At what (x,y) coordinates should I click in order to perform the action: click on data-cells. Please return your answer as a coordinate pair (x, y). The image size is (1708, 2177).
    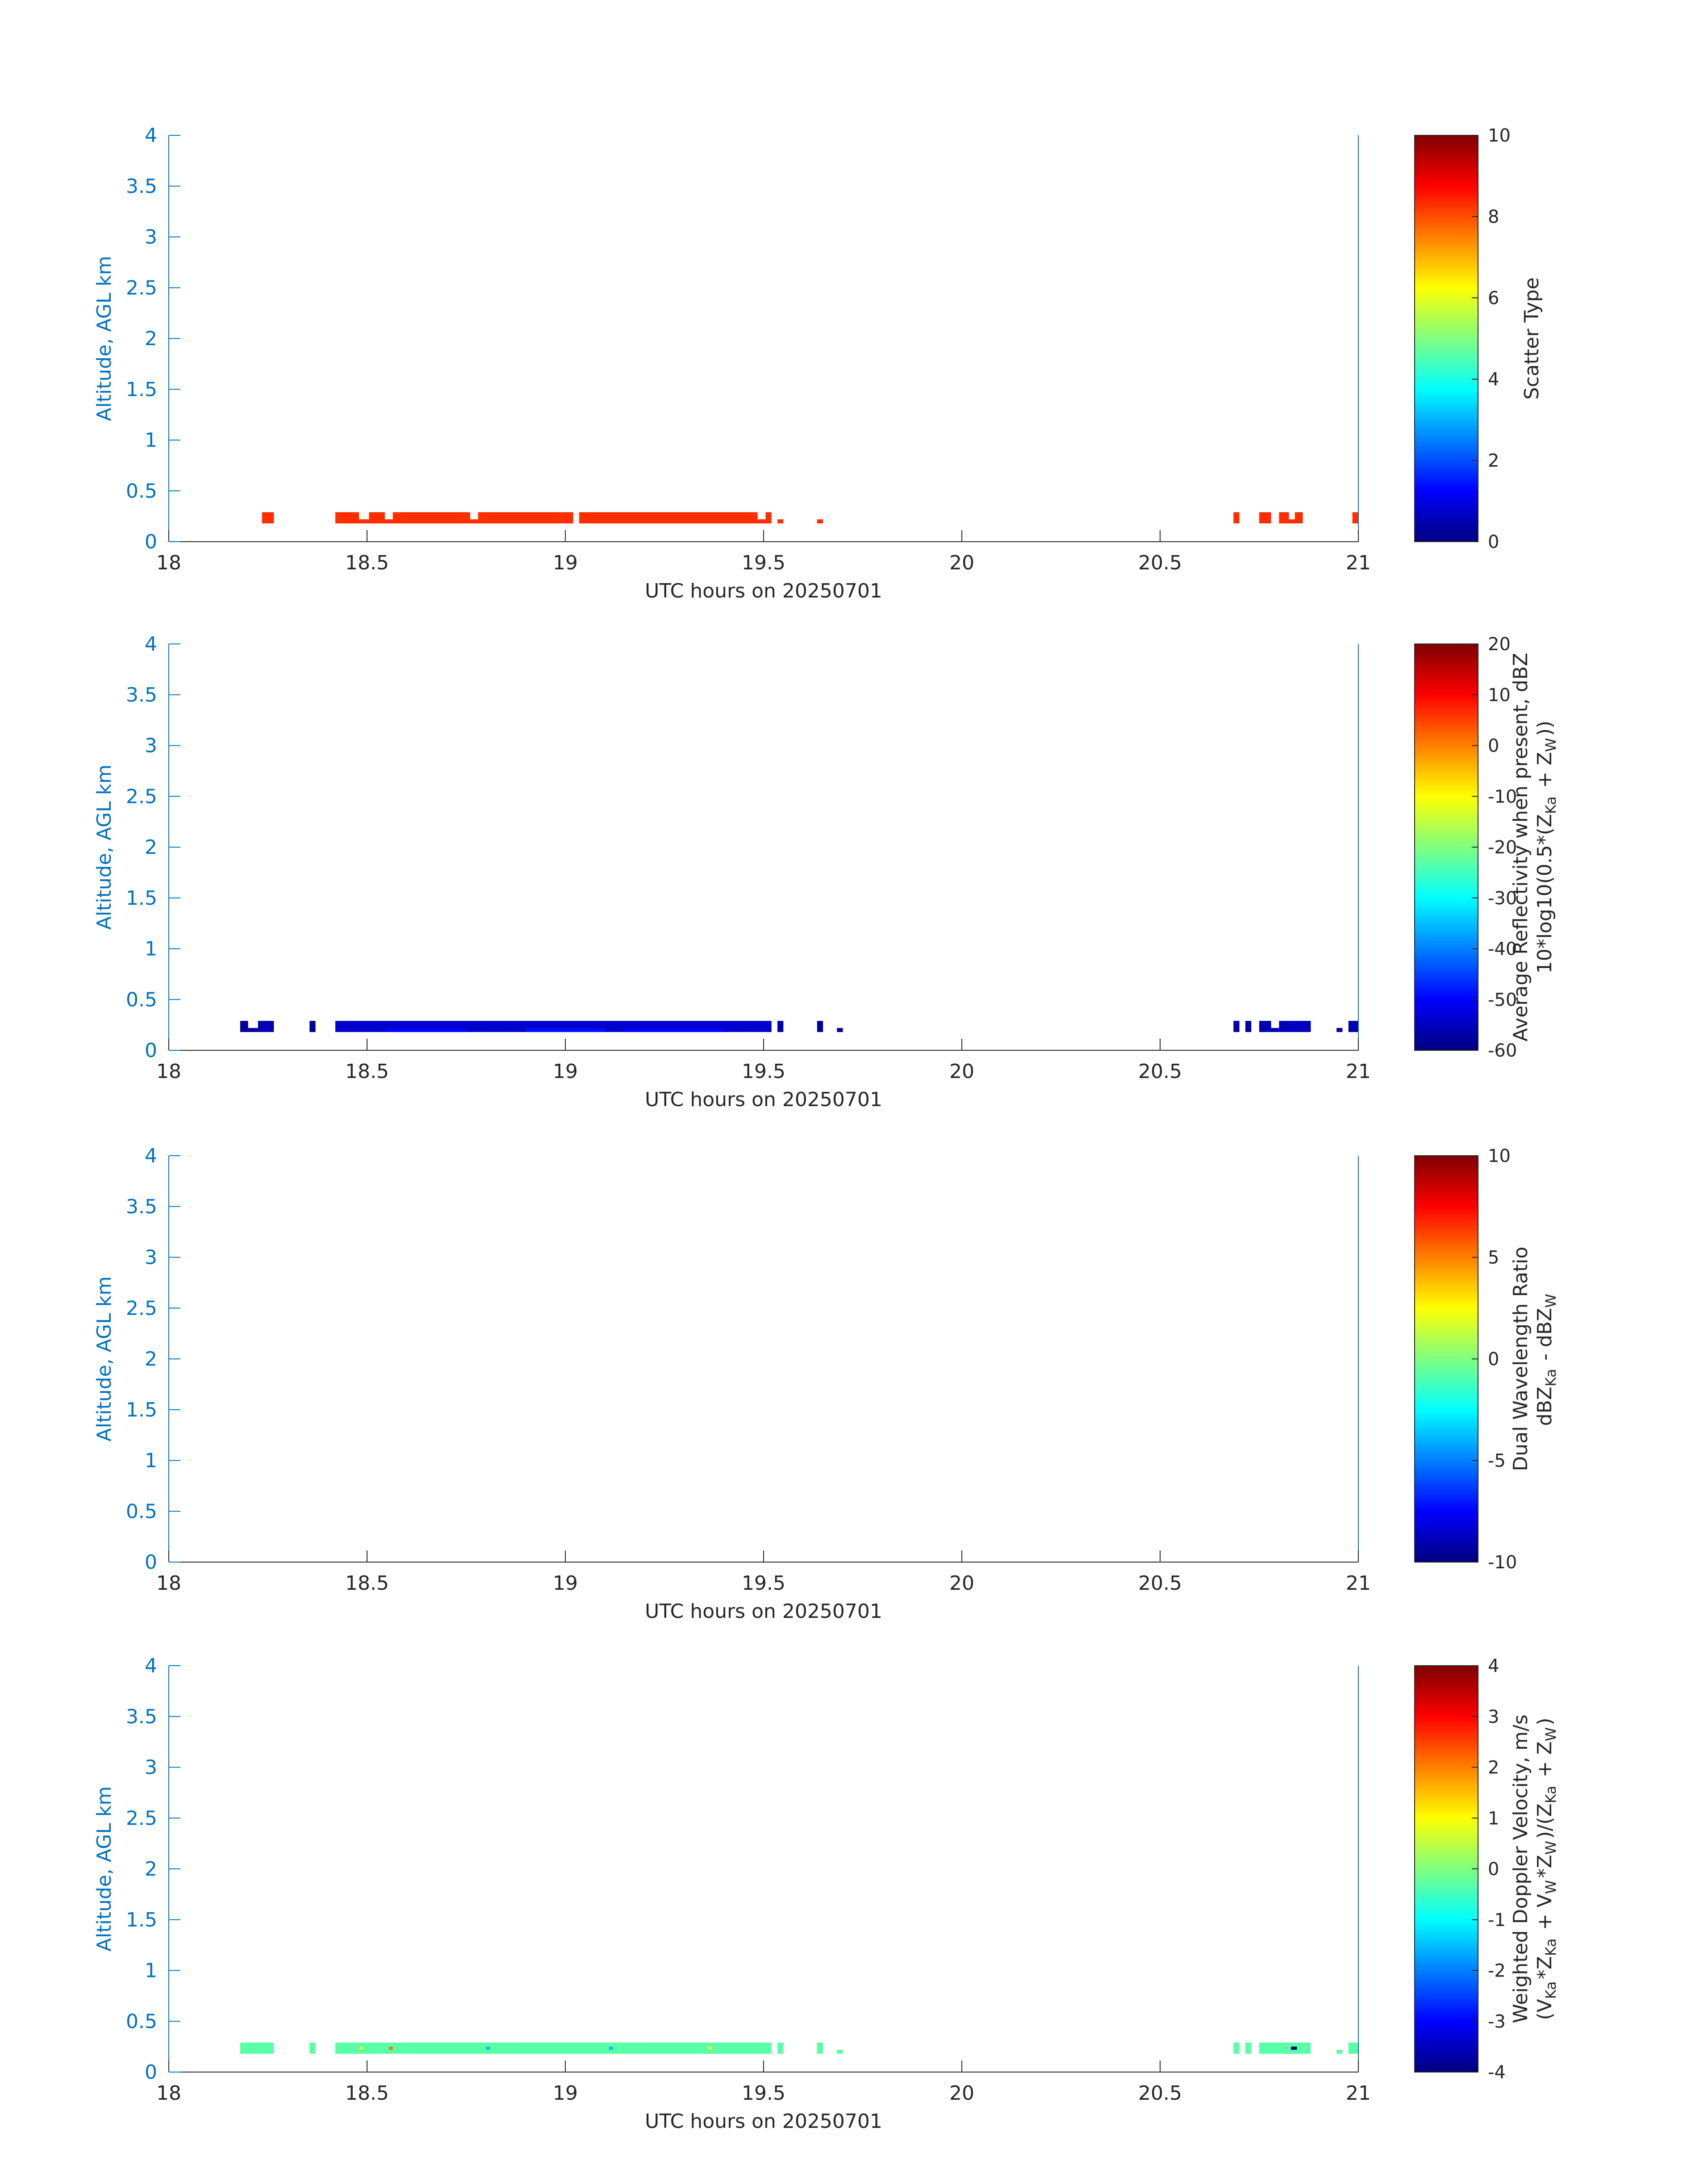
    Looking at the image, I should click on (810, 518).